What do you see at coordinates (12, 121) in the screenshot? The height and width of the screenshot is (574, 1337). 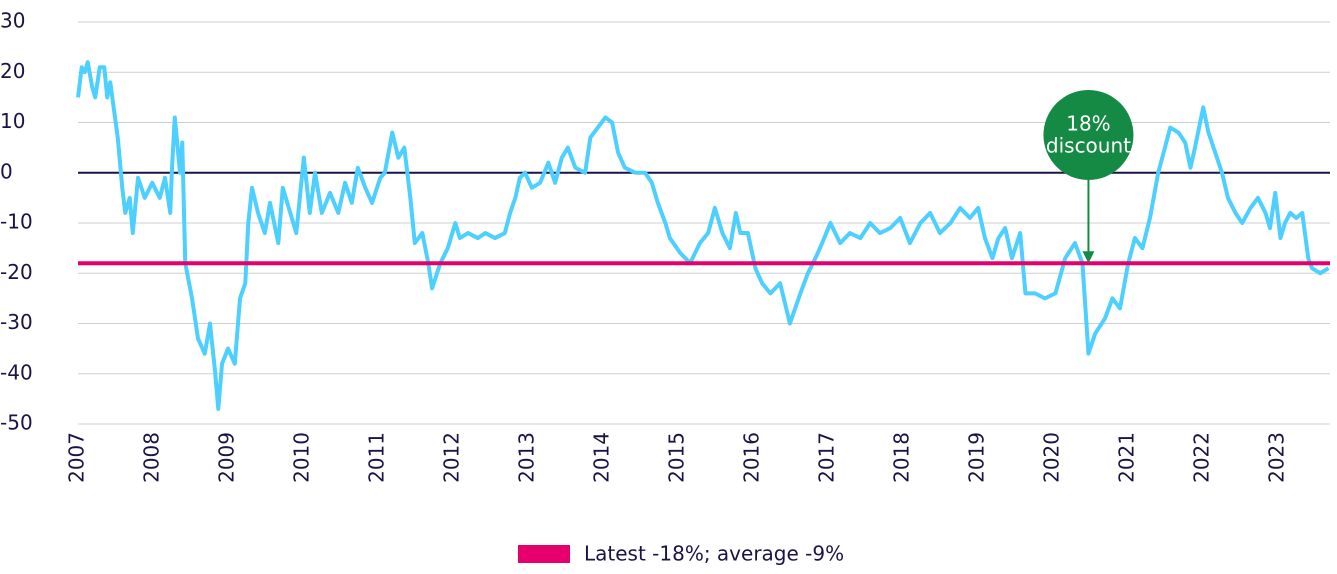 I see `y-tick-label: 10` at bounding box center [12, 121].